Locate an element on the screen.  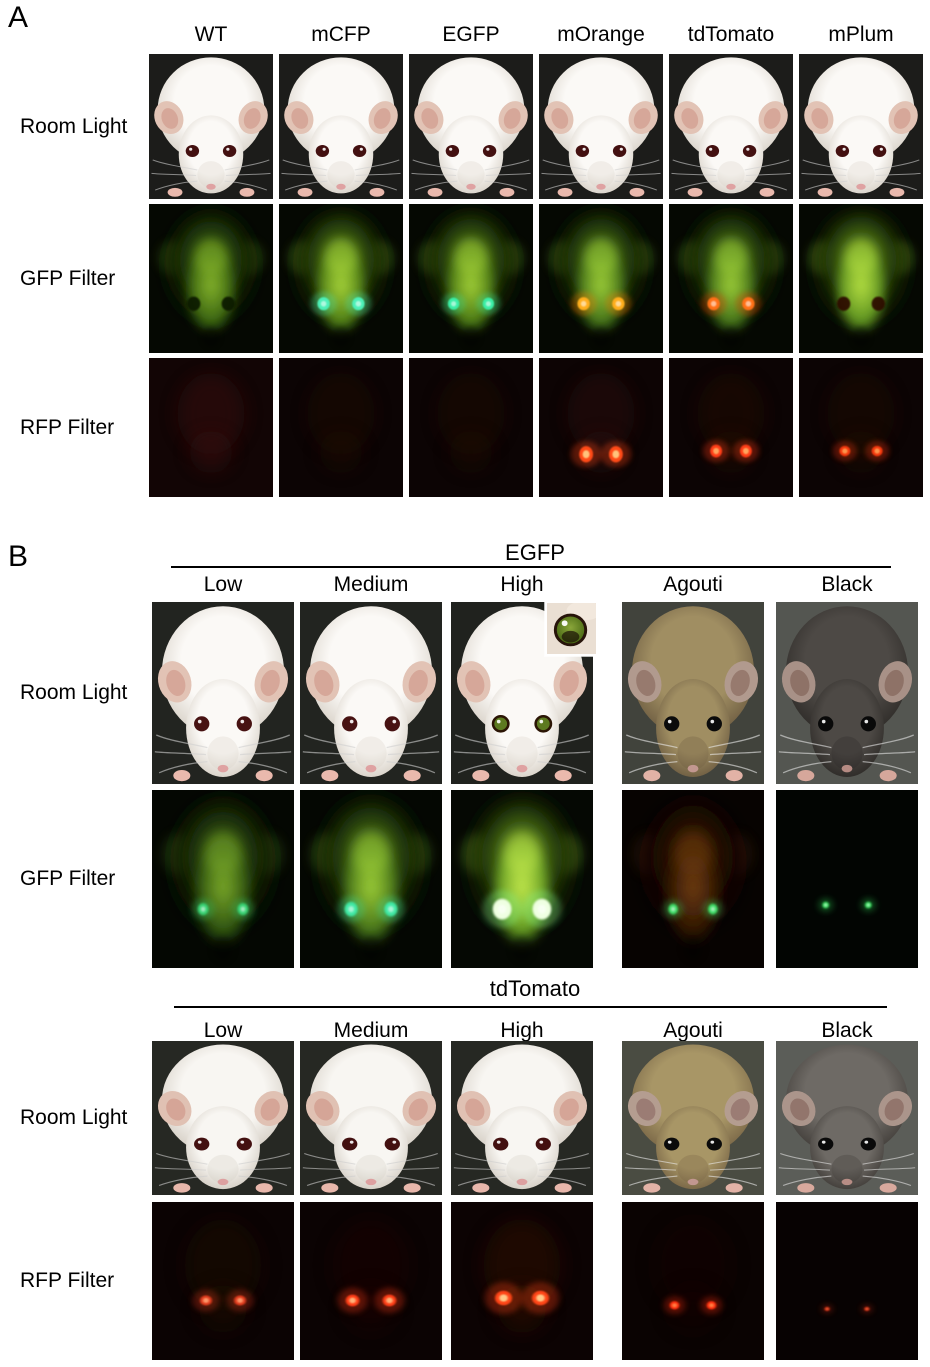
photo-egfp-room-light-agouti is located at coordinates (693, 693).